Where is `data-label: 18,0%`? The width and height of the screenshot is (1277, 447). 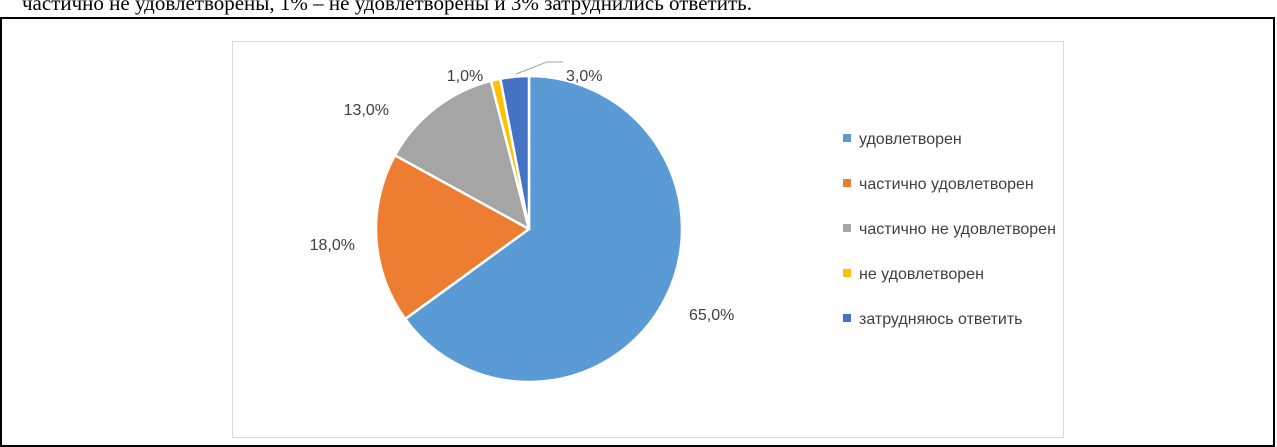
data-label: 18,0% is located at coordinates (332, 245).